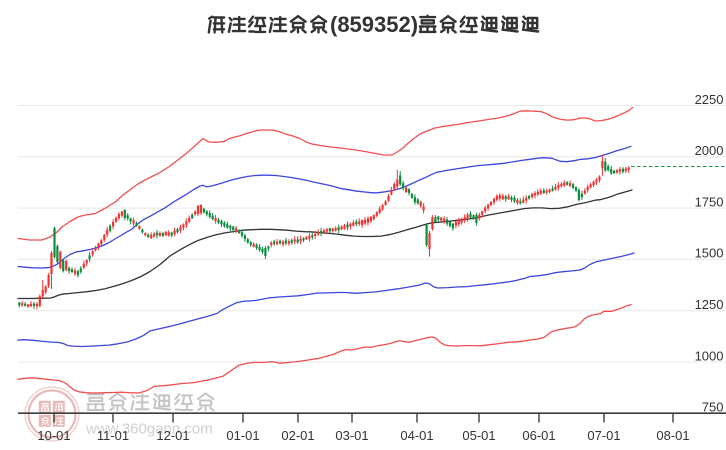  I want to click on svg-text: www.360gann.com, so click(149, 429).